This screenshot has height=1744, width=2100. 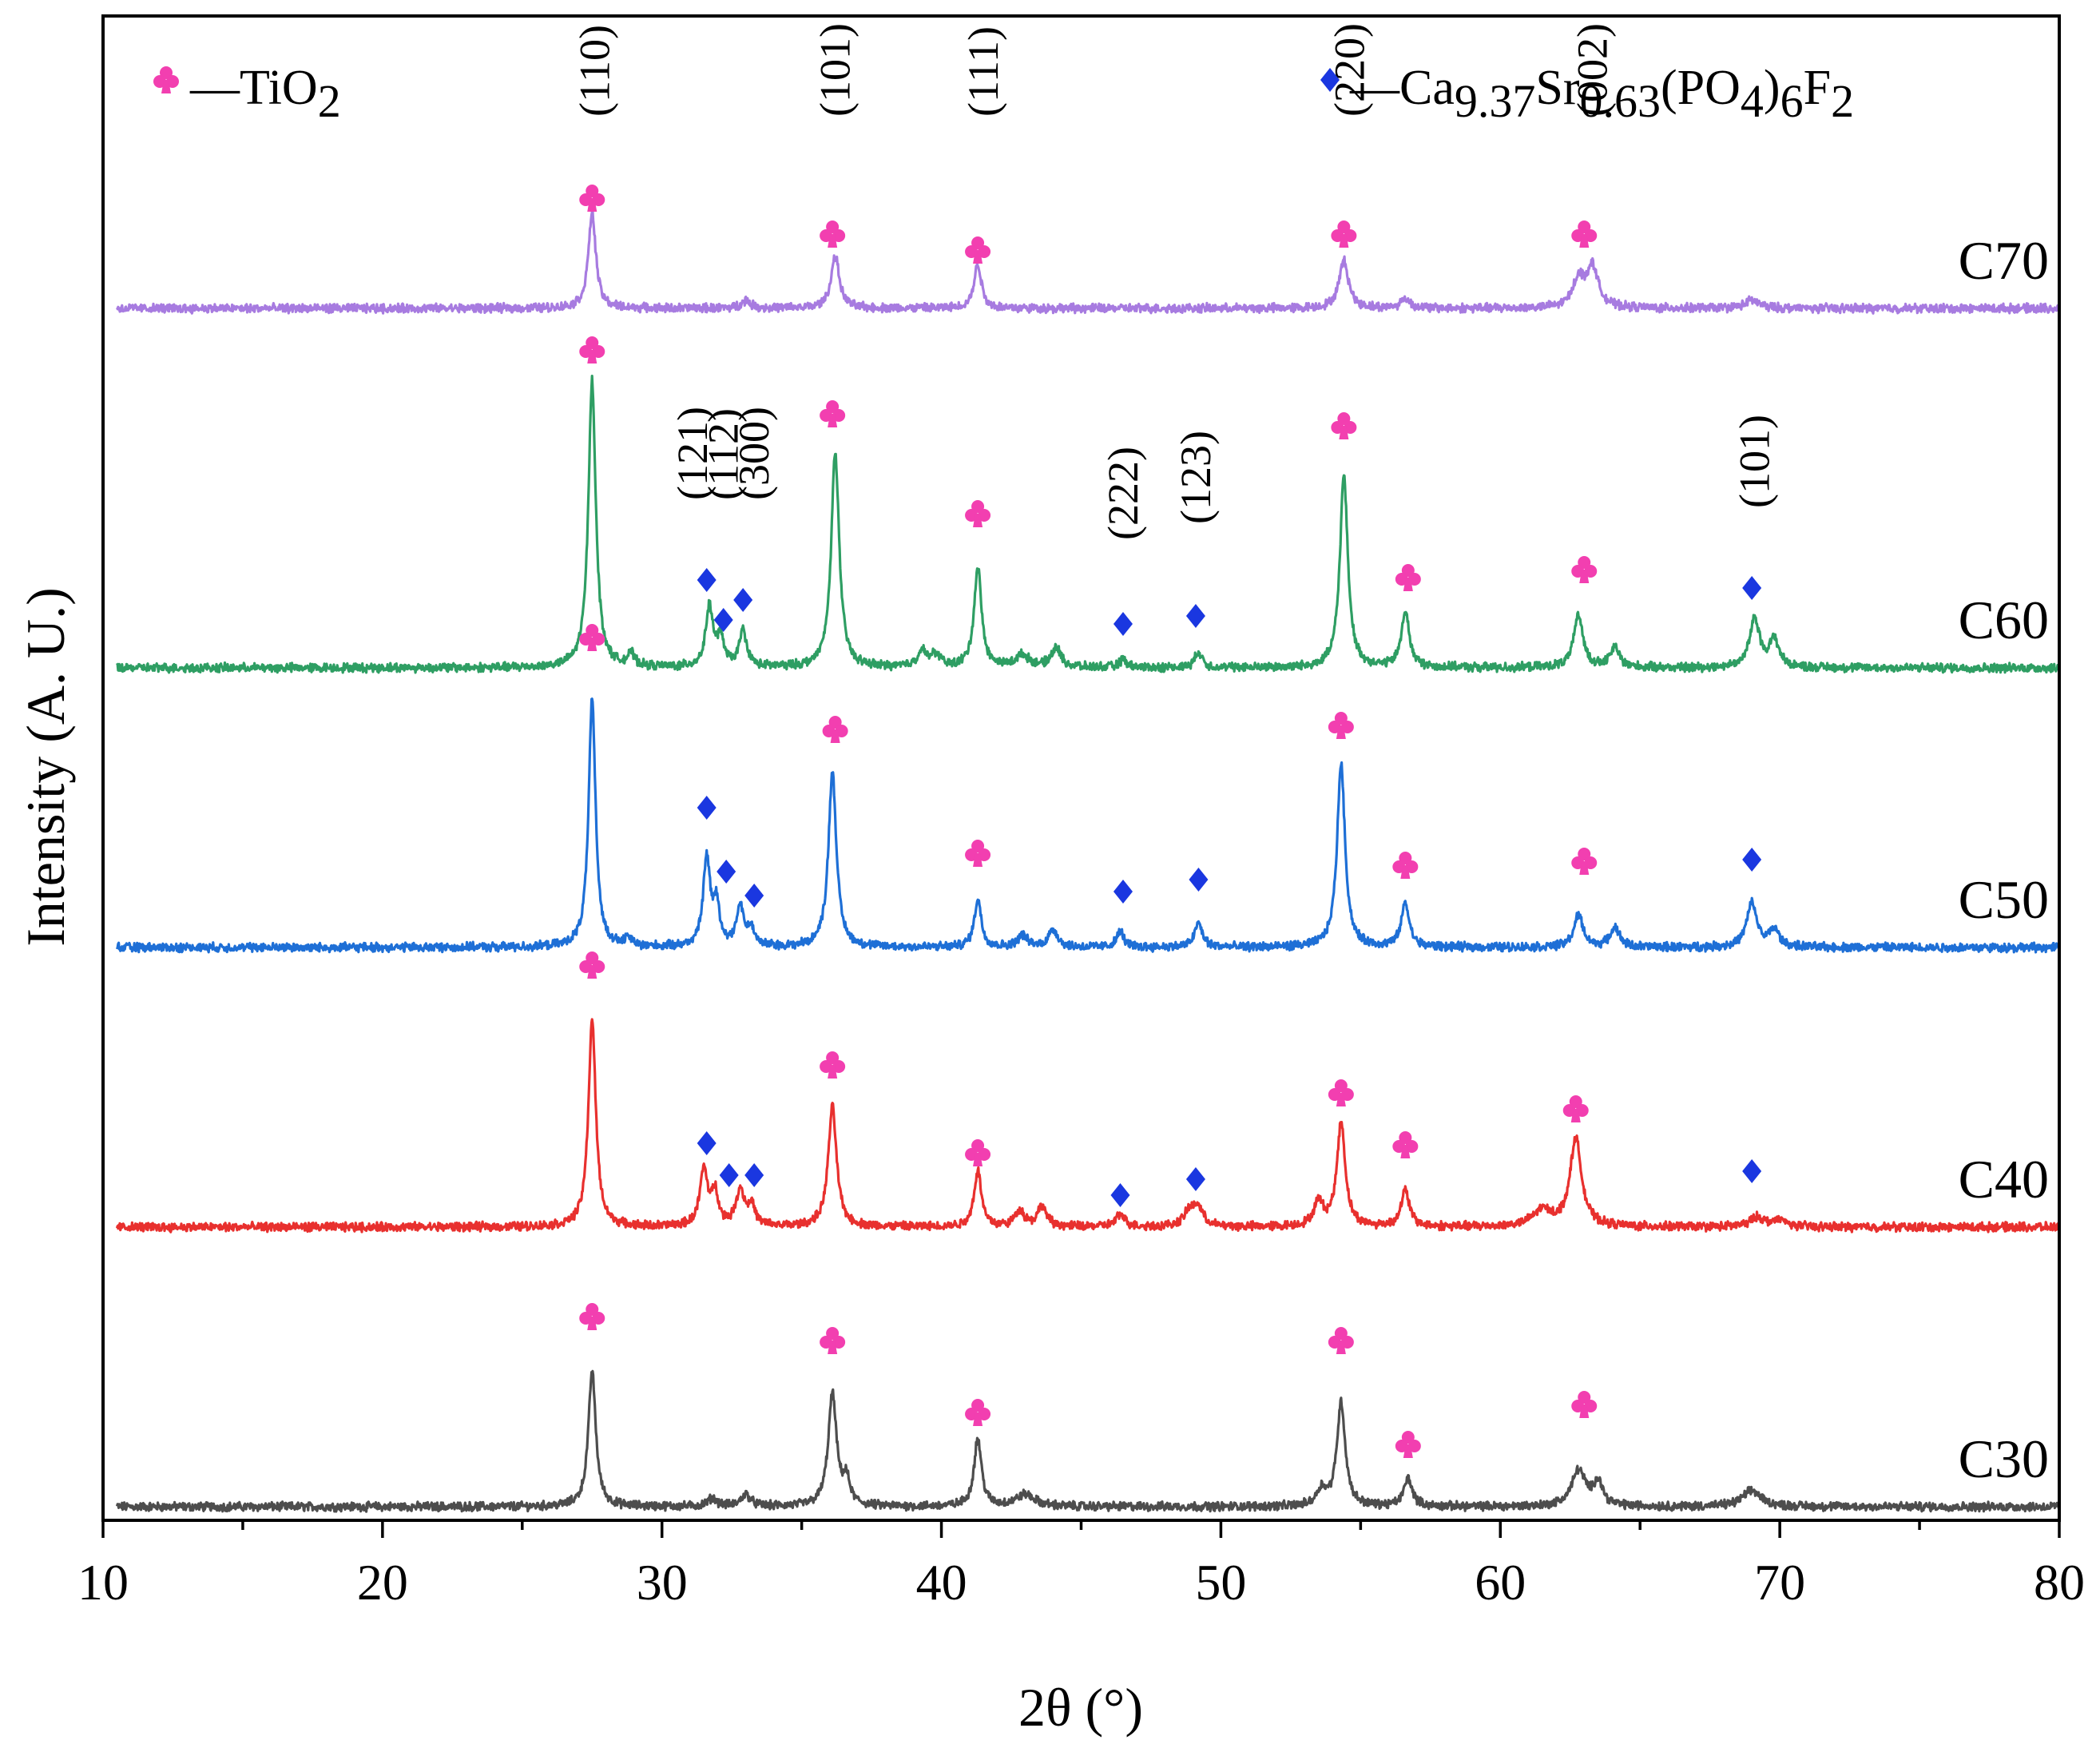 I want to click on x-tick-label: 20, so click(x=382, y=1582).